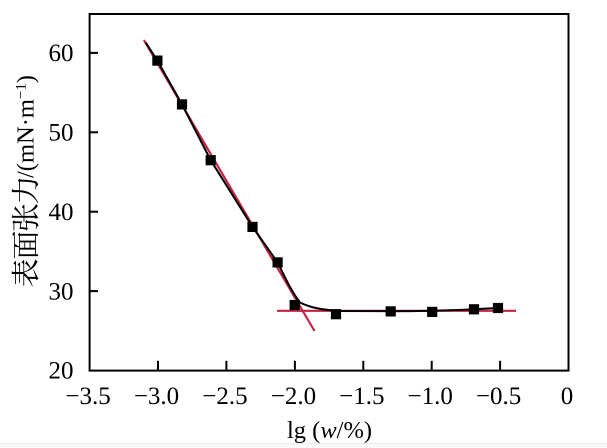 This screenshot has height=448, width=607. Describe the element at coordinates (61, 371) in the screenshot. I see `svg-text: 20` at that location.